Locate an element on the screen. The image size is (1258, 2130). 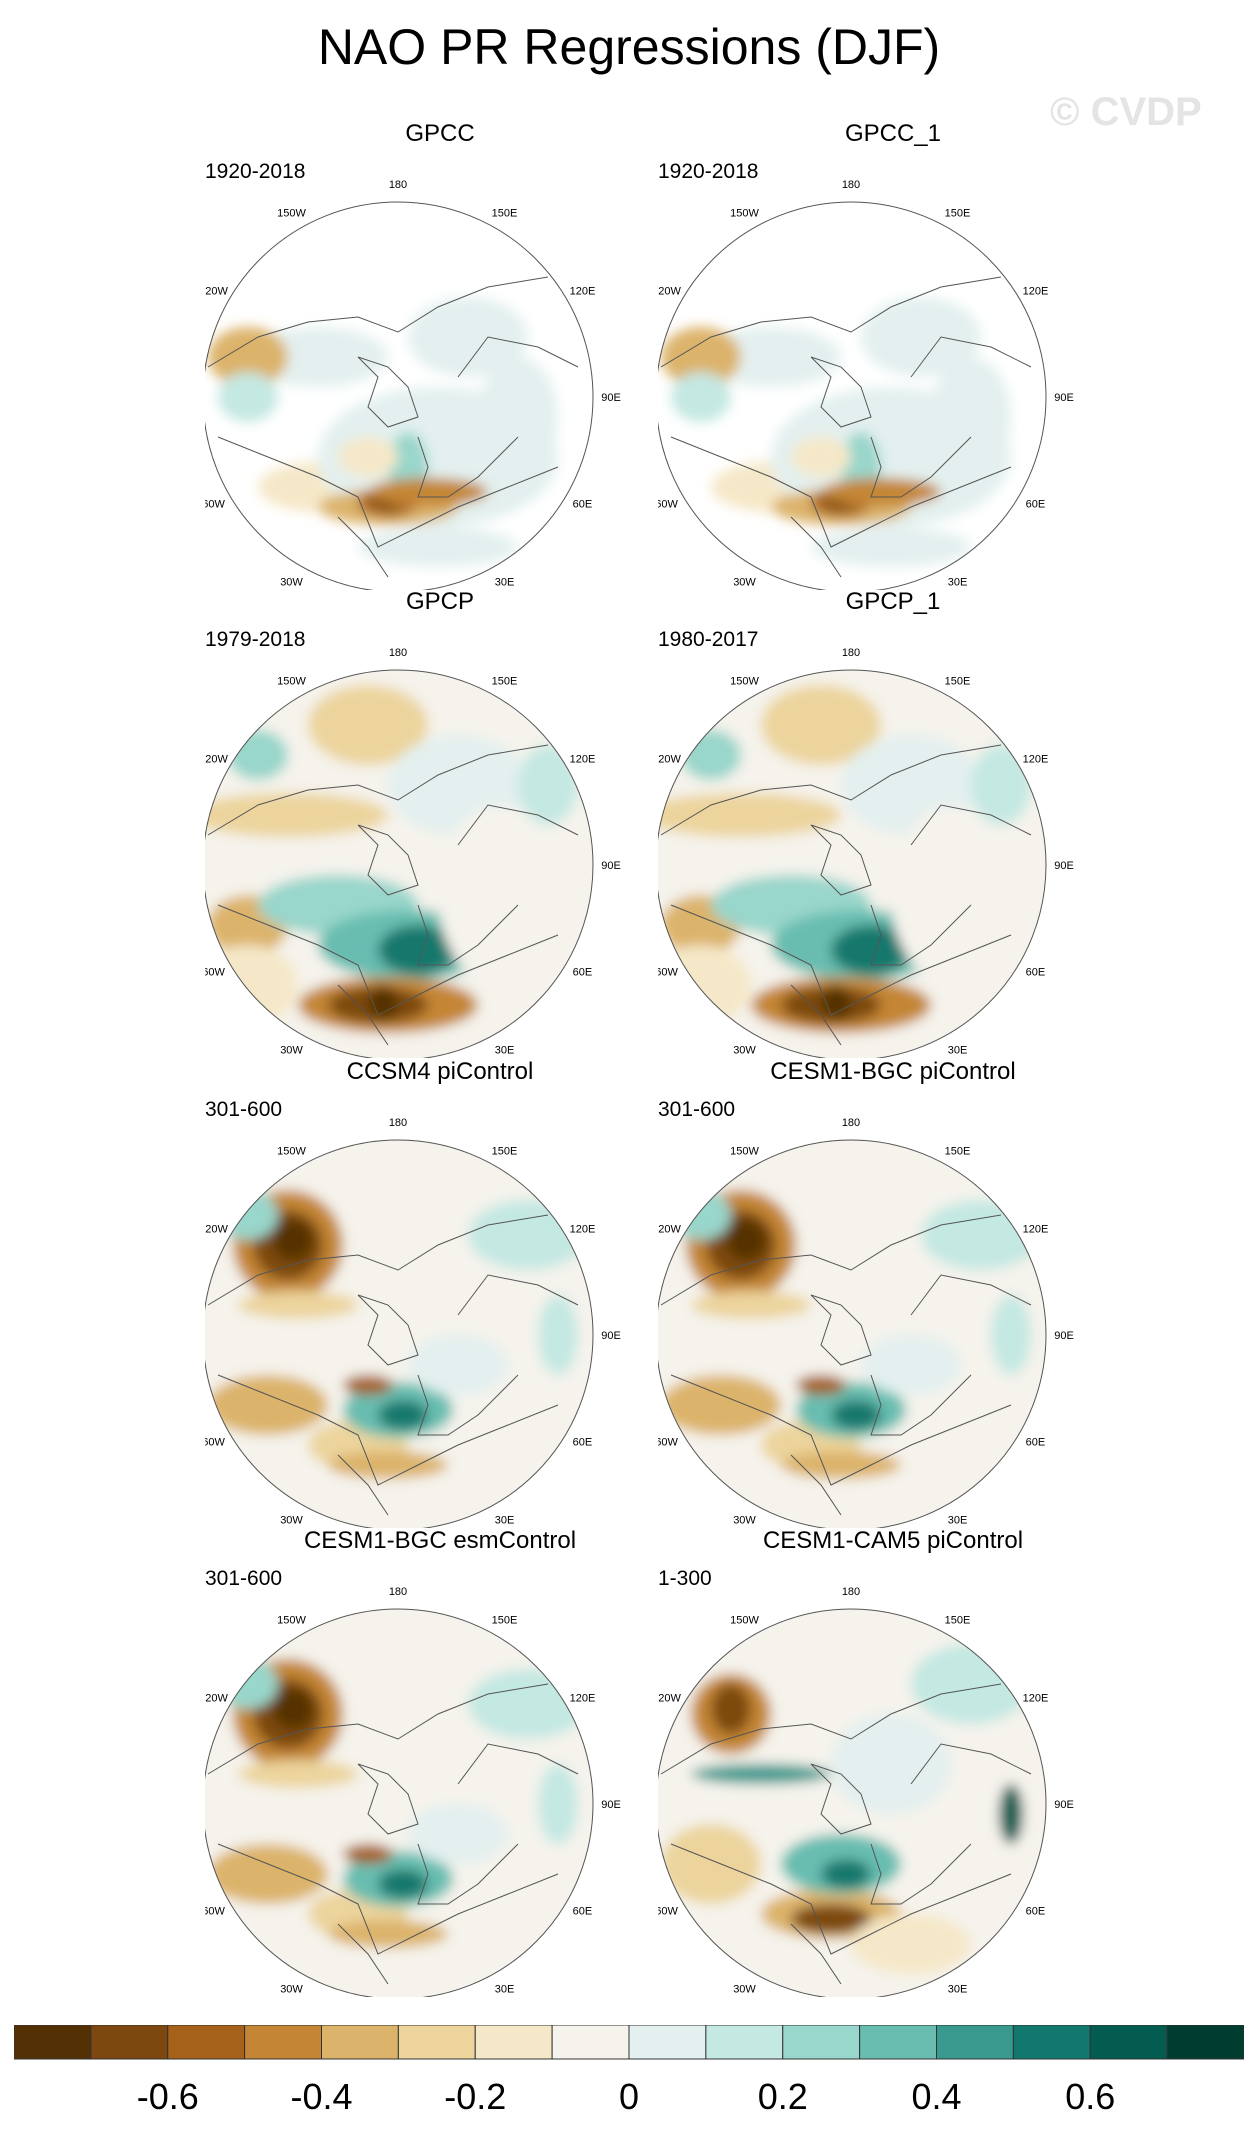
panel-title: CESM1-CAM5 piControl is located at coordinates (893, 1540).